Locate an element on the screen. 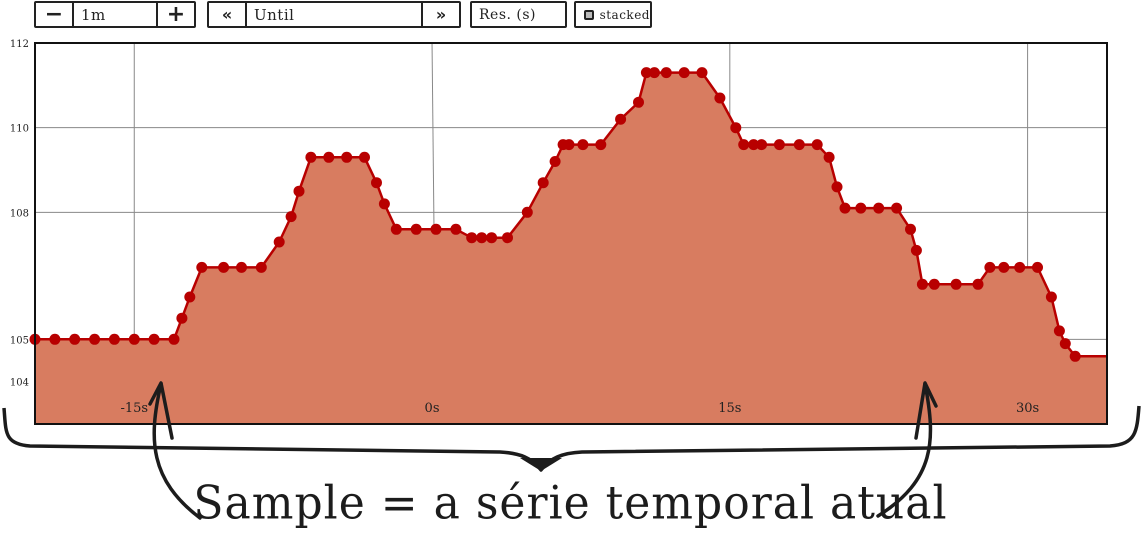 This screenshot has width=1141, height=547. left-arrowhead is located at coordinates (161, 410).